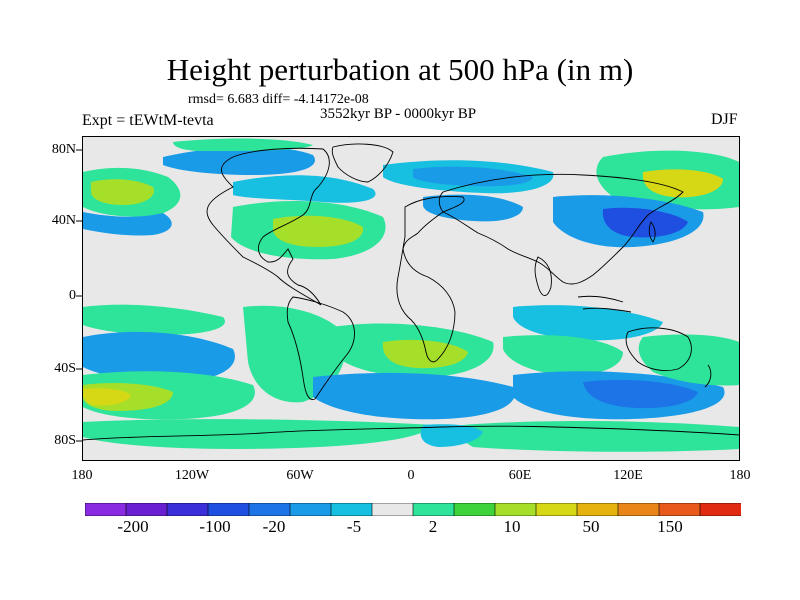 This screenshot has width=800, height=600. Describe the element at coordinates (148, 120) in the screenshot. I see `experiment-label: Expt = tEWtM-tevta` at that location.